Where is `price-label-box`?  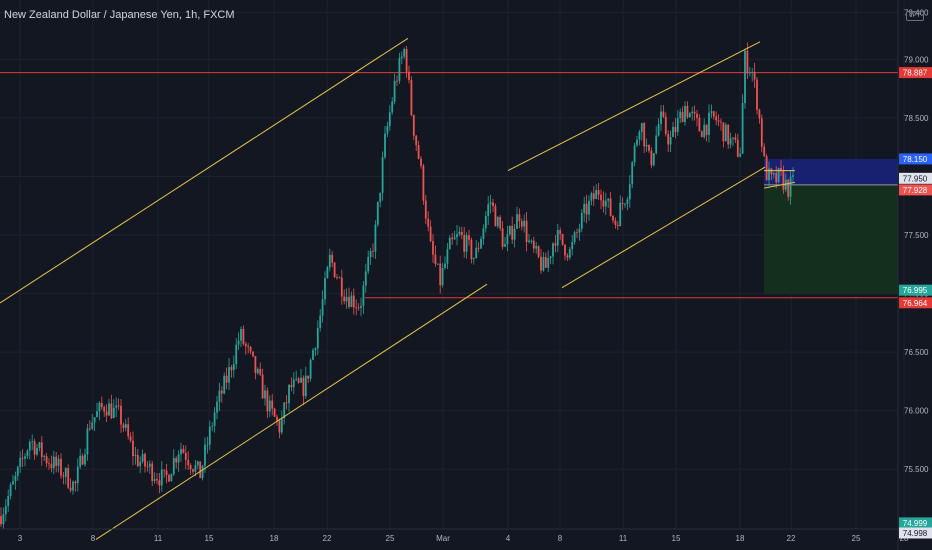
price-label-box is located at coordinates (915, 533).